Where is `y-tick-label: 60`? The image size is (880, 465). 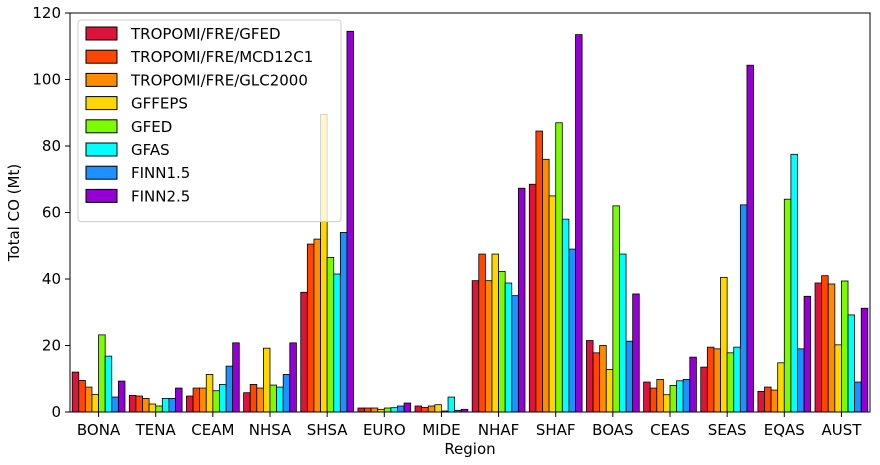
y-tick-label: 60 is located at coordinates (51, 213).